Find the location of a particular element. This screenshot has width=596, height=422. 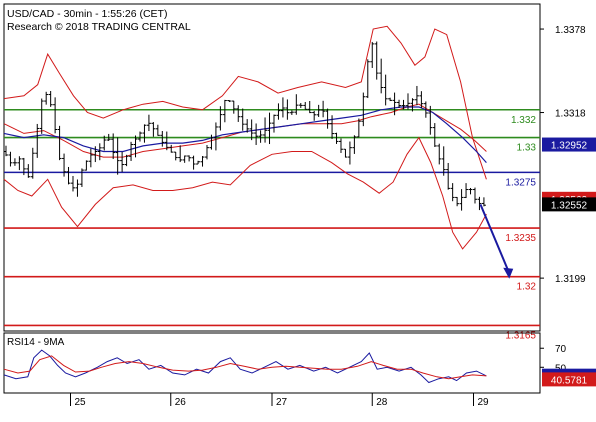

rsi-tag-label: 40.5781 is located at coordinates (569, 380).